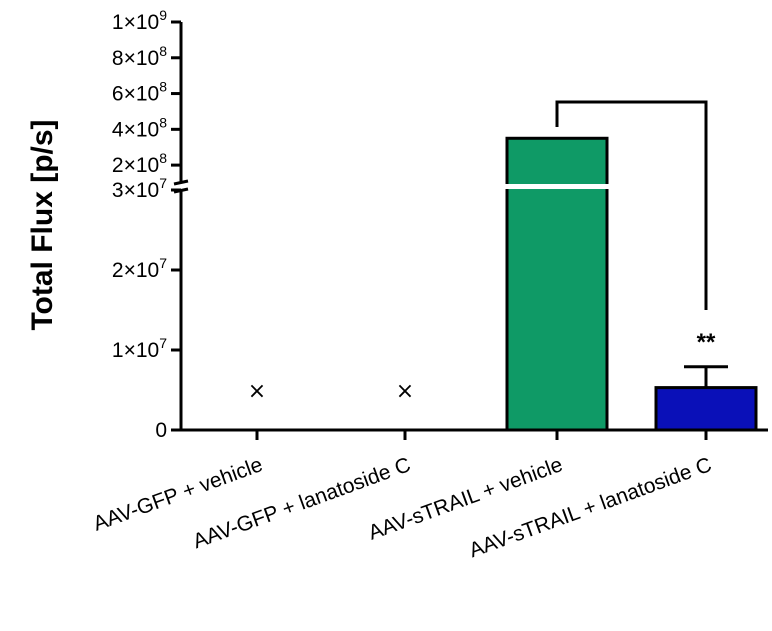 This screenshot has height=631, width=772. What do you see at coordinates (139, 188) in the screenshot?
I see `y-tick-label: 3×10⁷` at bounding box center [139, 188].